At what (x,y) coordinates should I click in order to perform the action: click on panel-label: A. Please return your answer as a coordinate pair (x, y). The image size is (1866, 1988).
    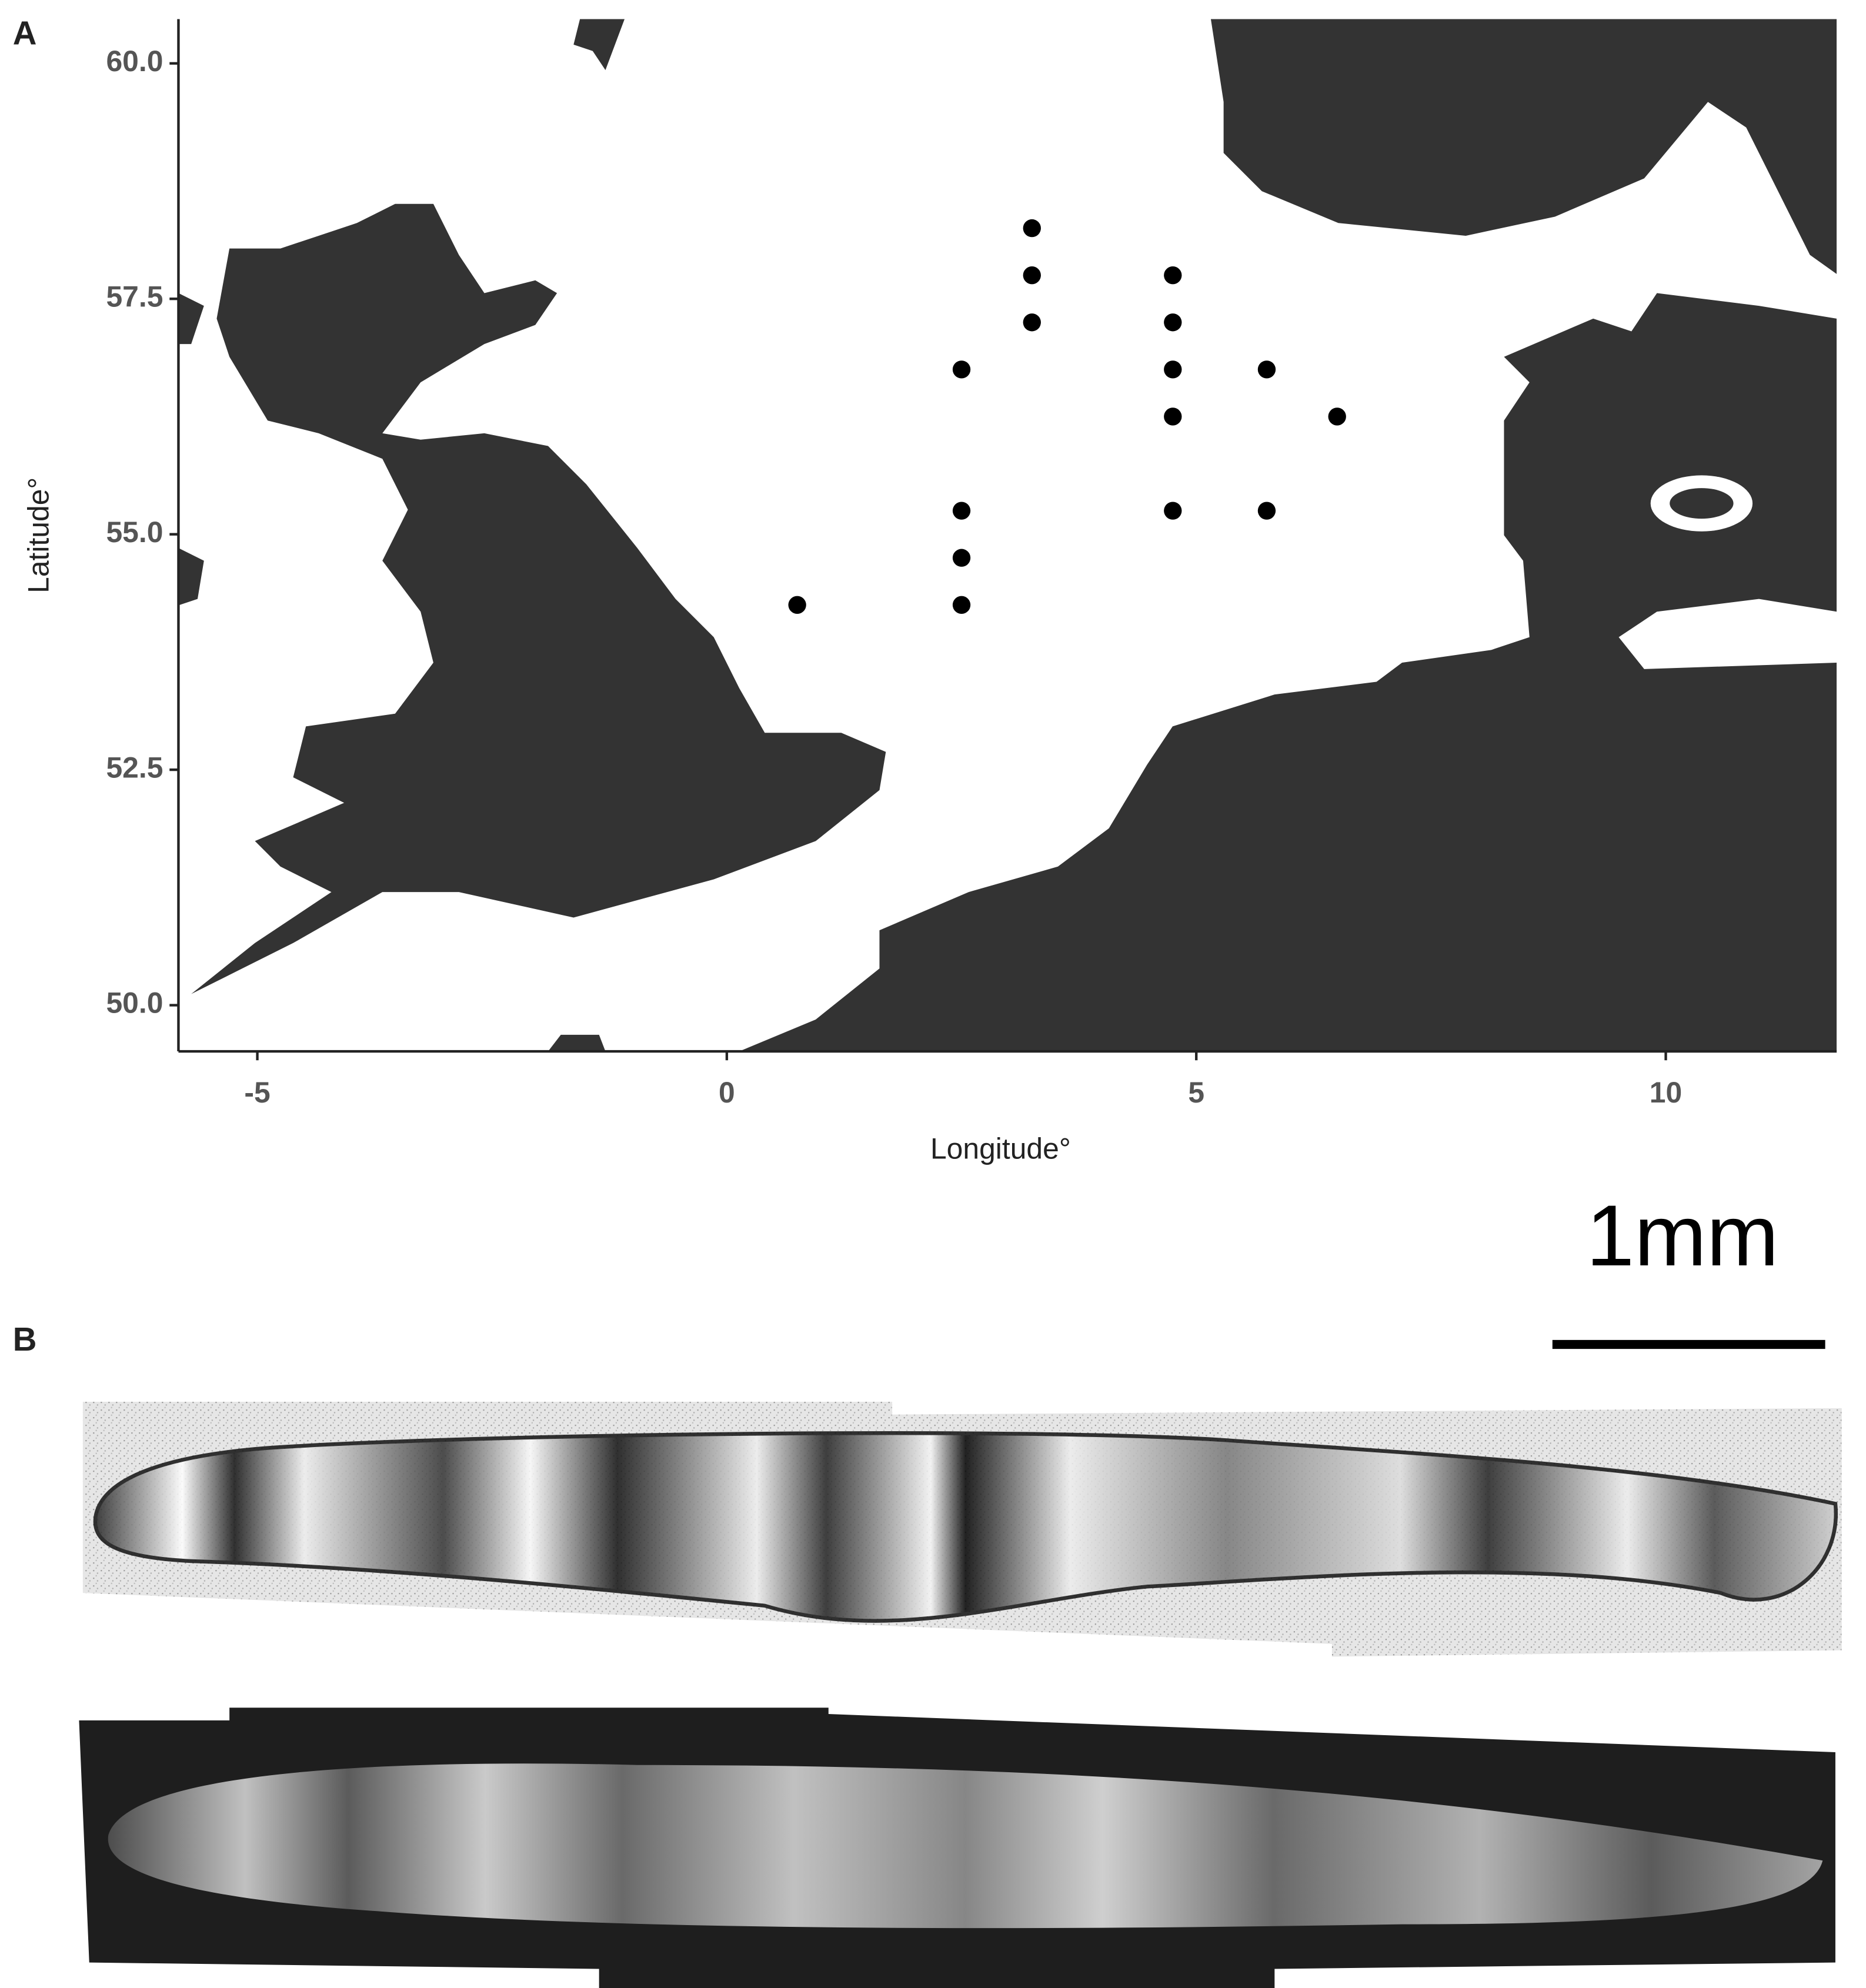
    Looking at the image, I should click on (25, 33).